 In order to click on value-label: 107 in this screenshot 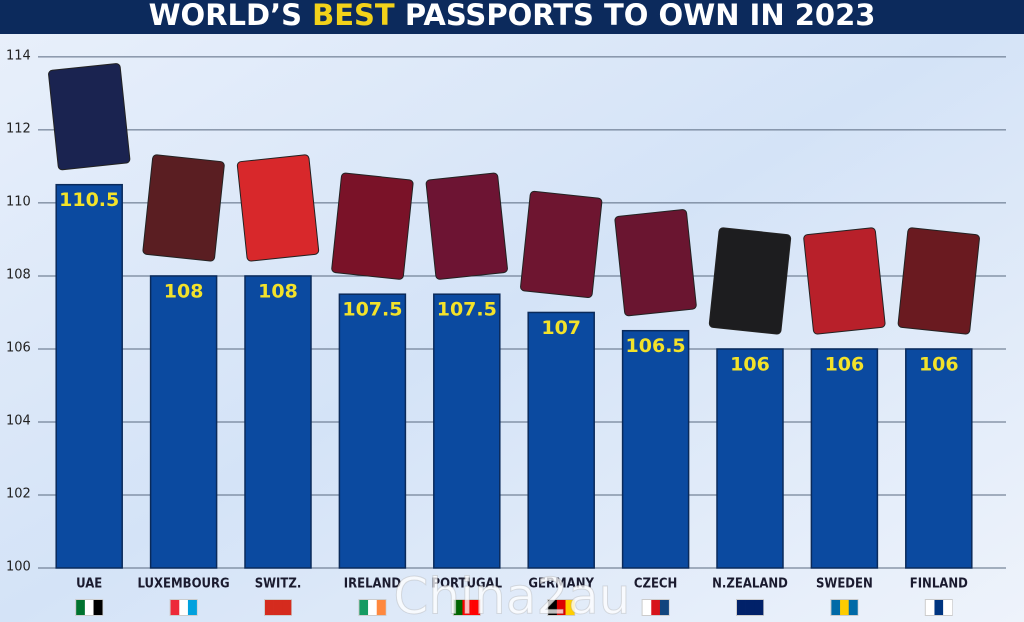, I will do `click(561, 328)`.